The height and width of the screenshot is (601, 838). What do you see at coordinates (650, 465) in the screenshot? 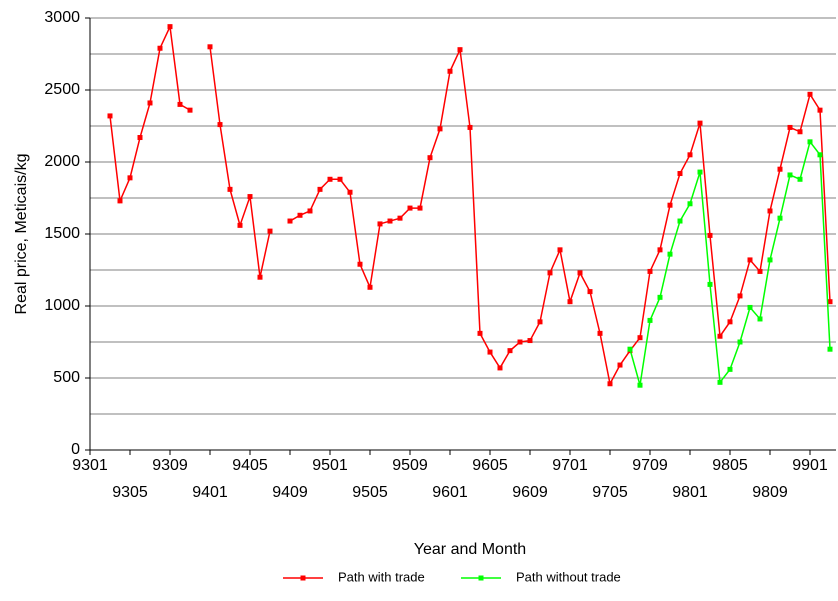
I see `x-tick-label: 9709` at bounding box center [650, 465].